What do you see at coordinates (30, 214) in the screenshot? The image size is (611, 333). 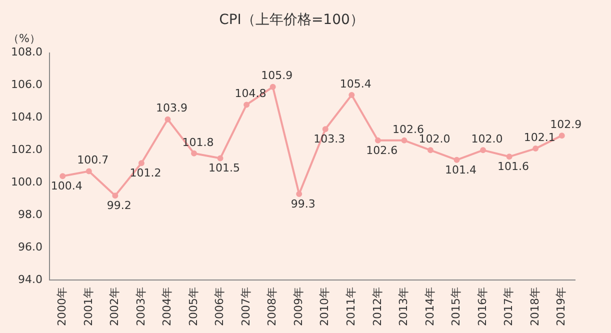 I see `y-tick-label: 98.0` at bounding box center [30, 214].